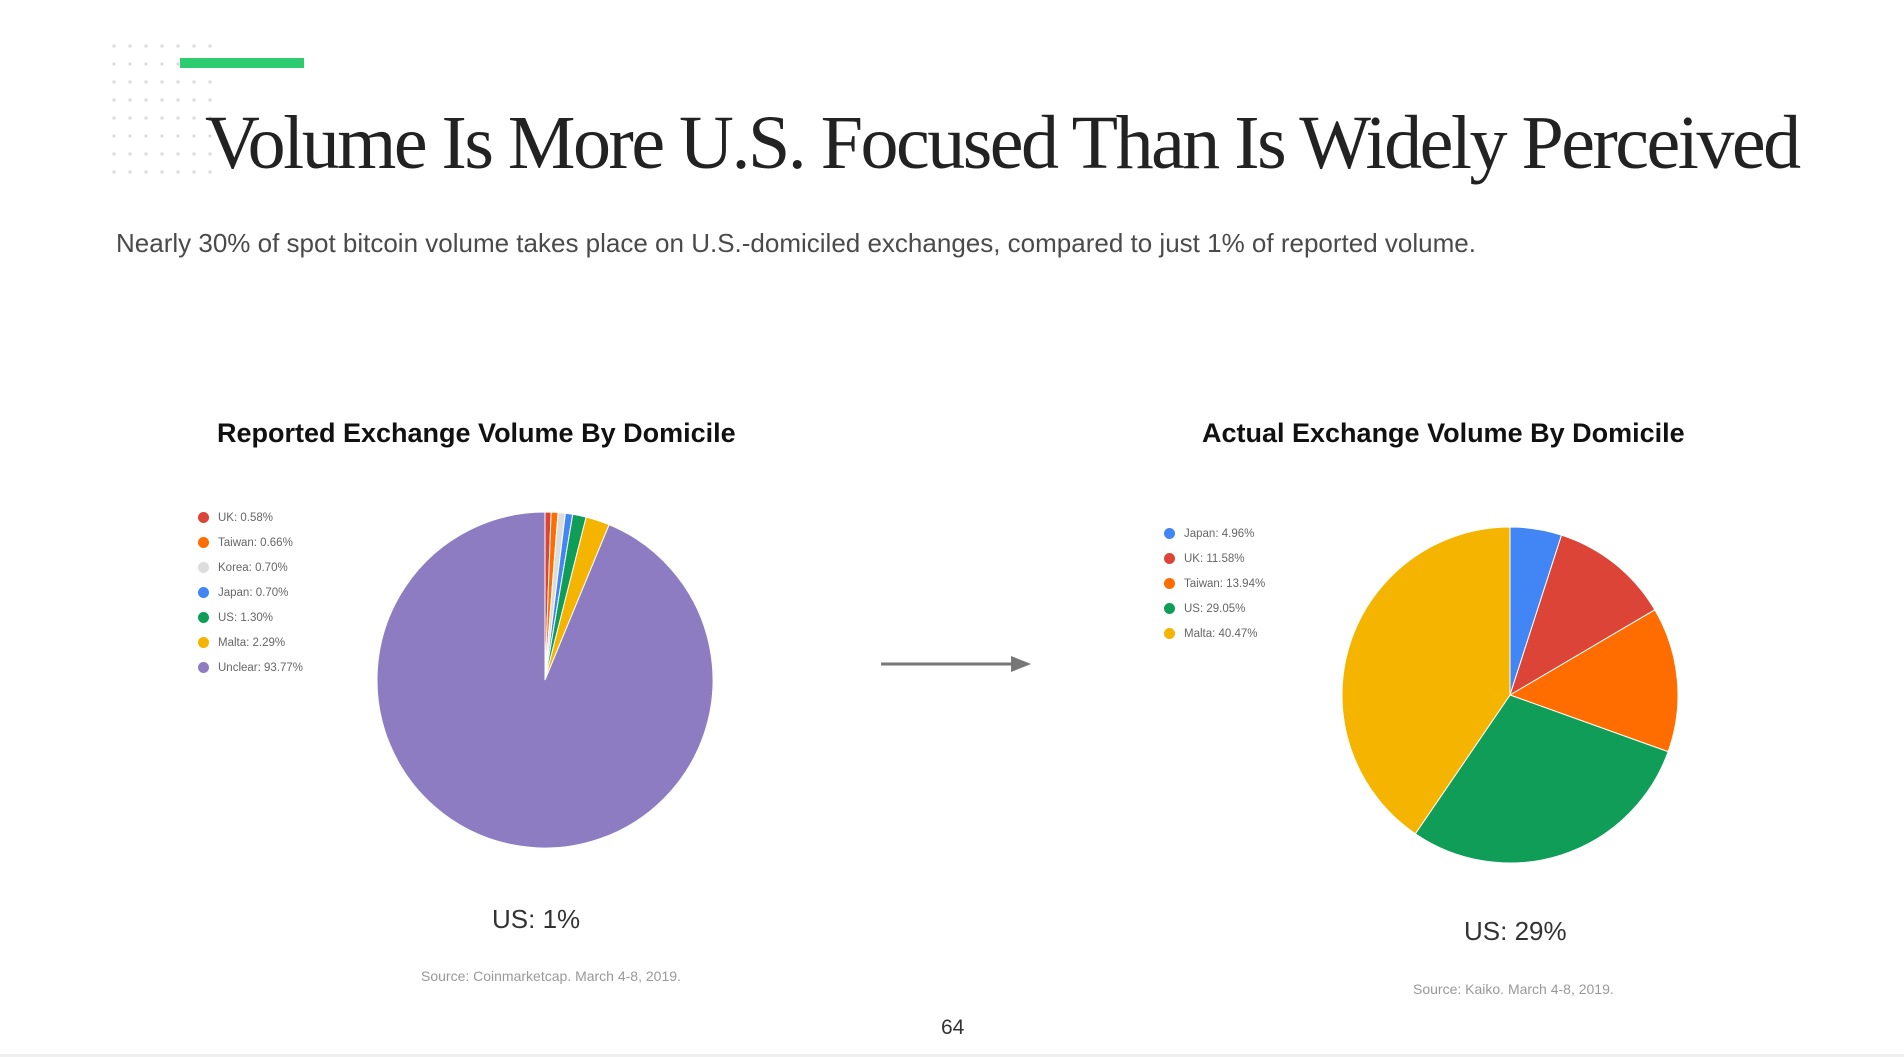 The image size is (1904, 1057). I want to click on legend-label: Taiwan: 13.94%, so click(1225, 583).